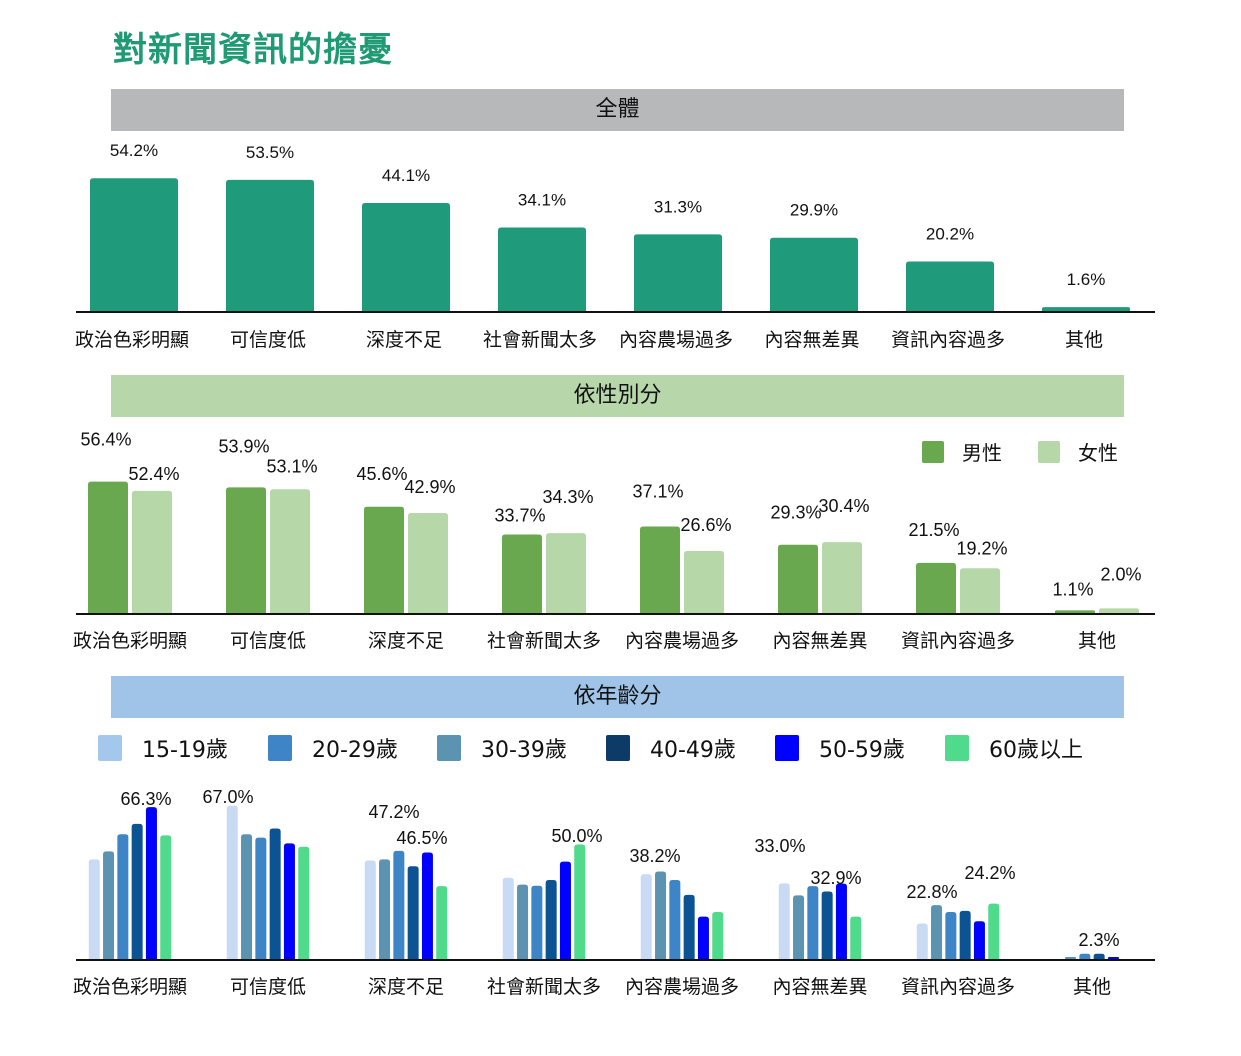 This screenshot has height=1056, width=1241. Describe the element at coordinates (705, 525) in the screenshot. I see `data-label-gender-female-4: 26.6%` at that location.